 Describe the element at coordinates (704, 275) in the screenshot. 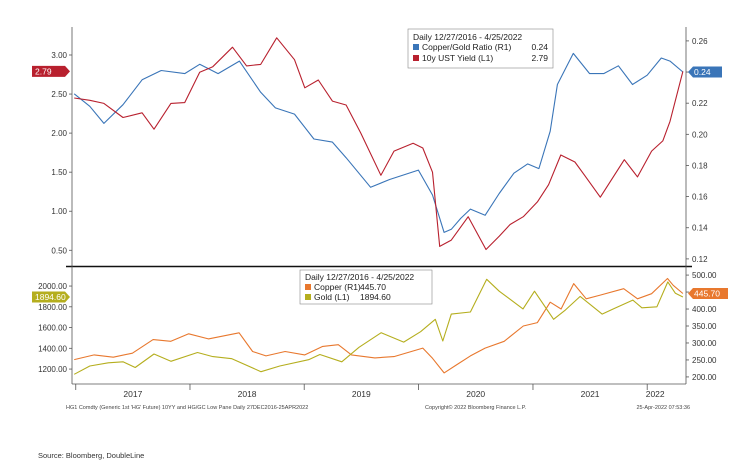

I see `right-tick-label: 500.00` at that location.